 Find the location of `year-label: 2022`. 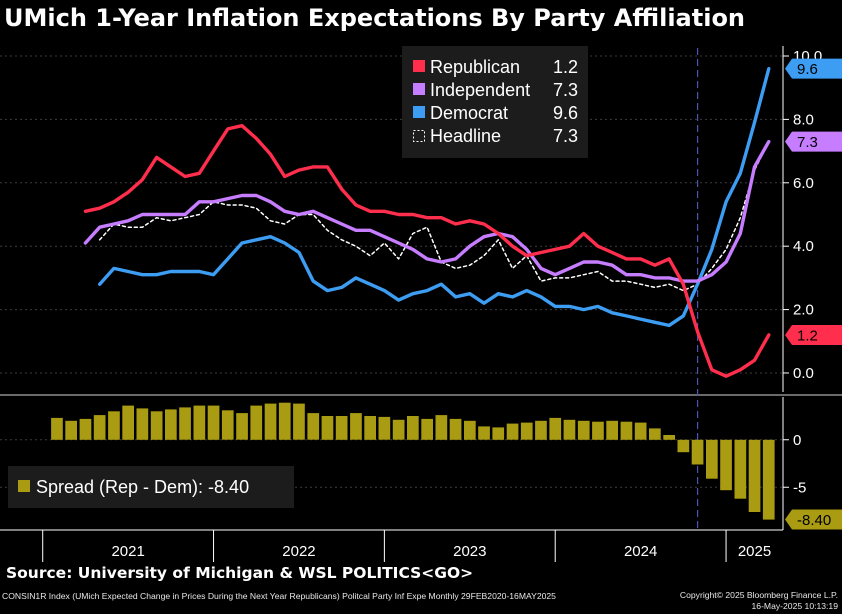

year-label: 2022 is located at coordinates (298, 551).